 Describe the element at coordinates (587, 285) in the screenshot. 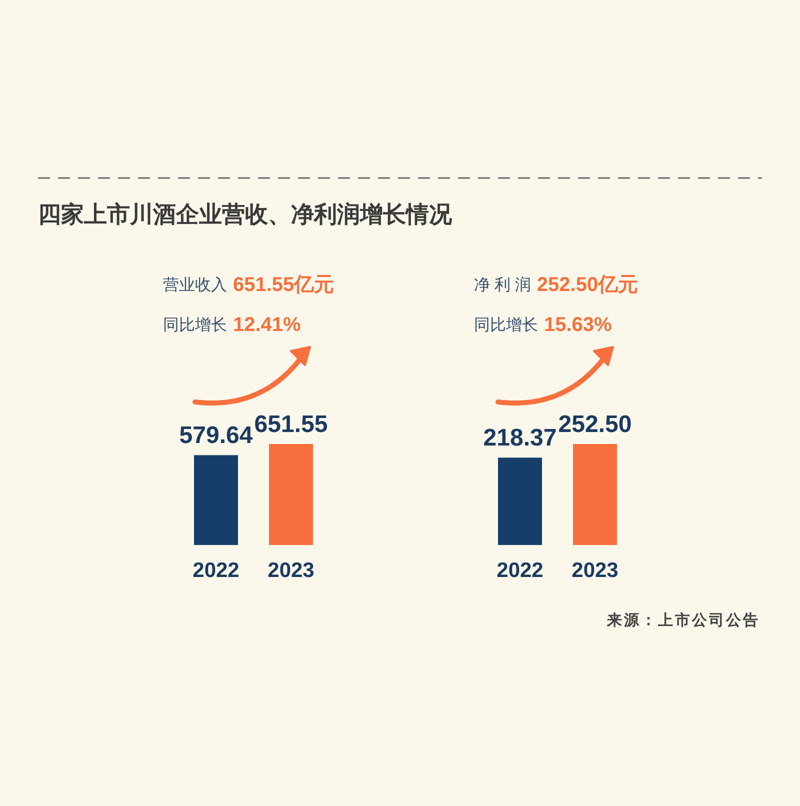

I see `text: 252.50亿元` at that location.